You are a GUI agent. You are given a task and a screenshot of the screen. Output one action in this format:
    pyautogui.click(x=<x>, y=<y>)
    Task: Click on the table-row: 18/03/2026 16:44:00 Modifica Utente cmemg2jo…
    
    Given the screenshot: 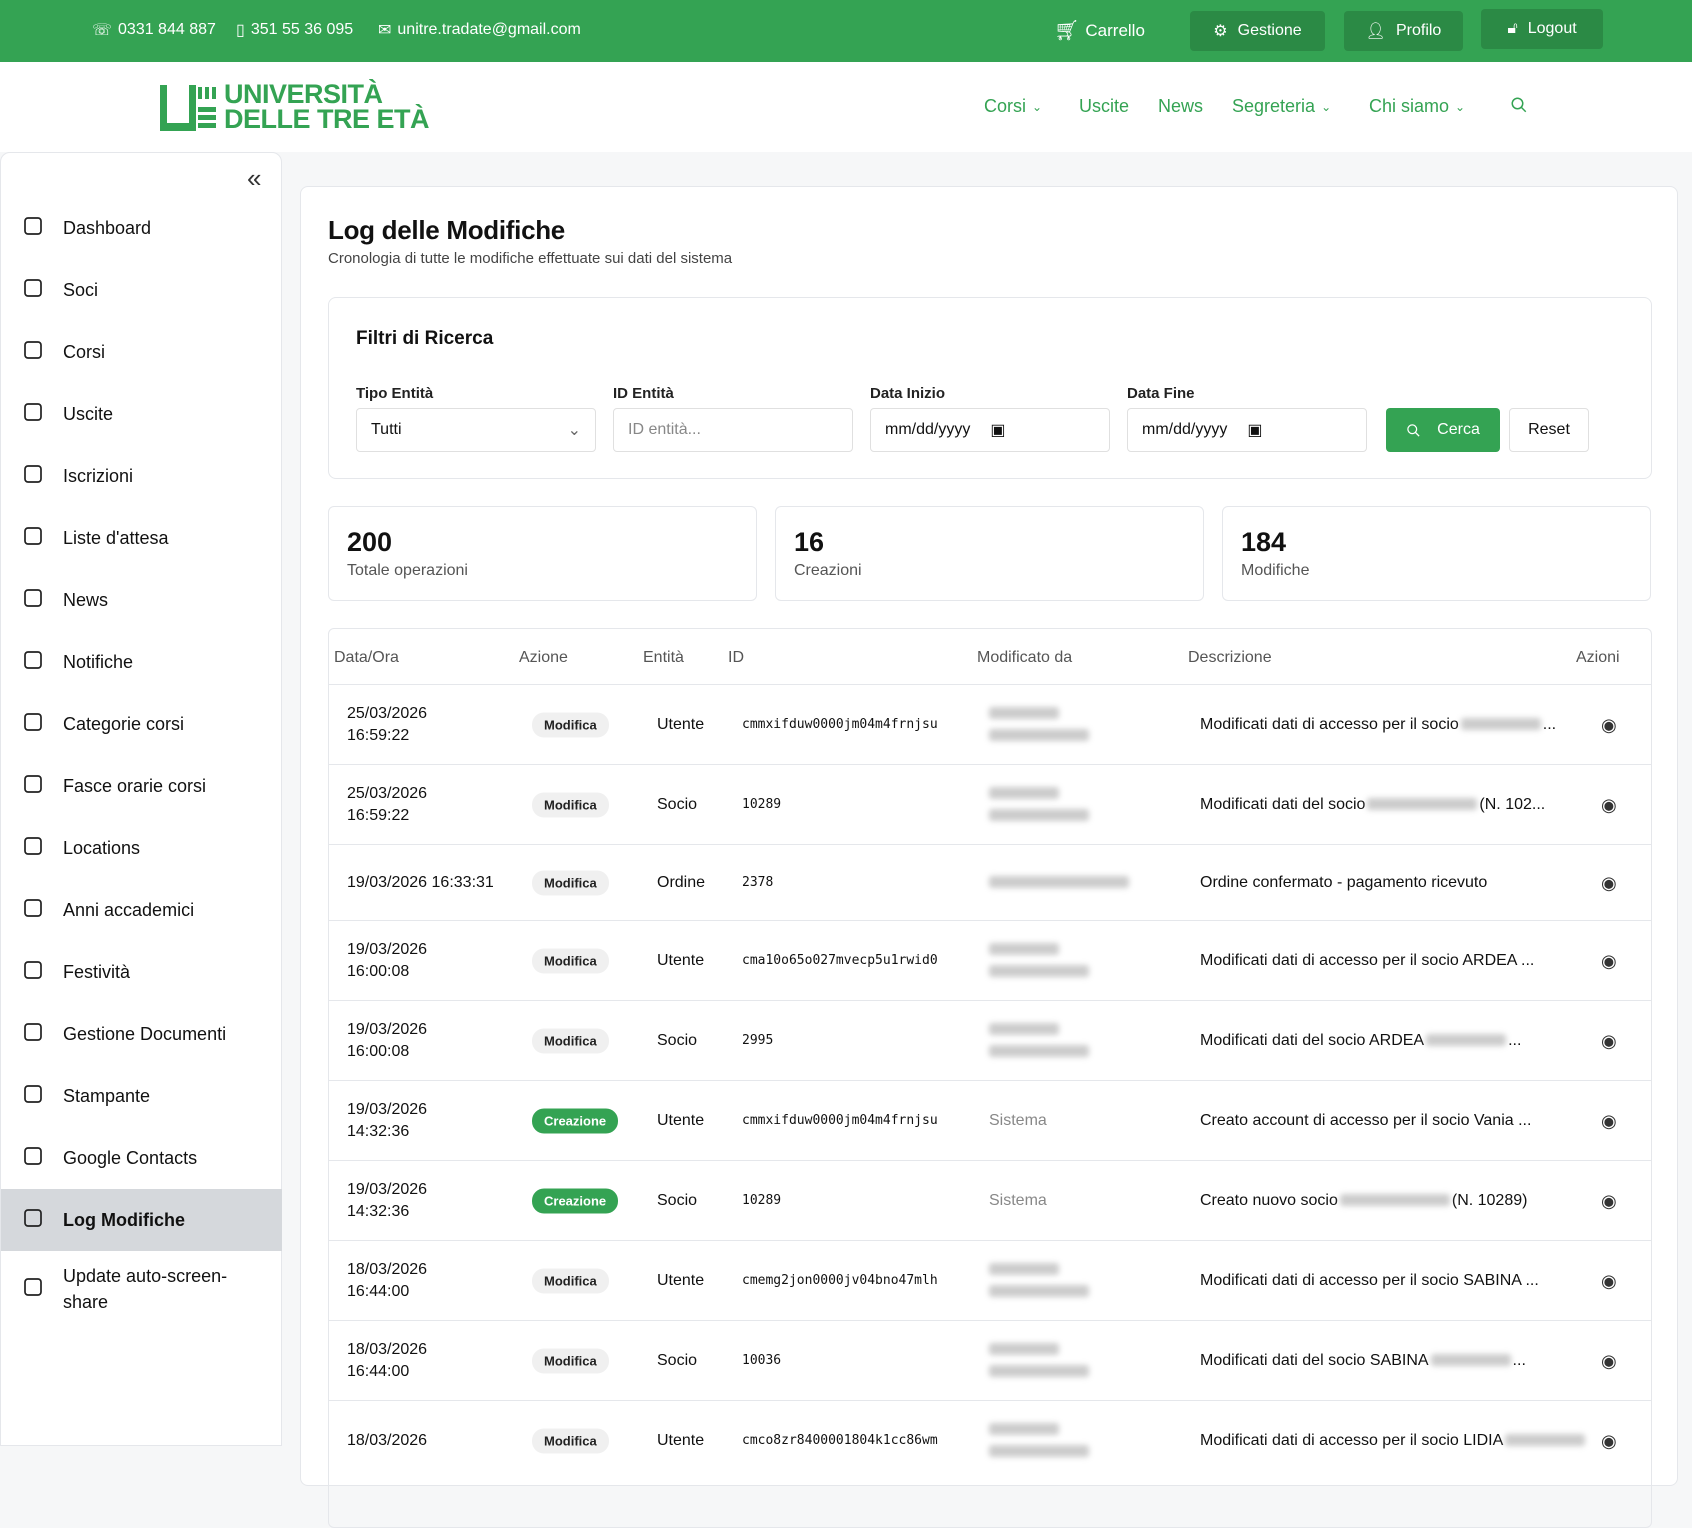 What is the action you would take?
    pyautogui.click(x=990, y=1280)
    